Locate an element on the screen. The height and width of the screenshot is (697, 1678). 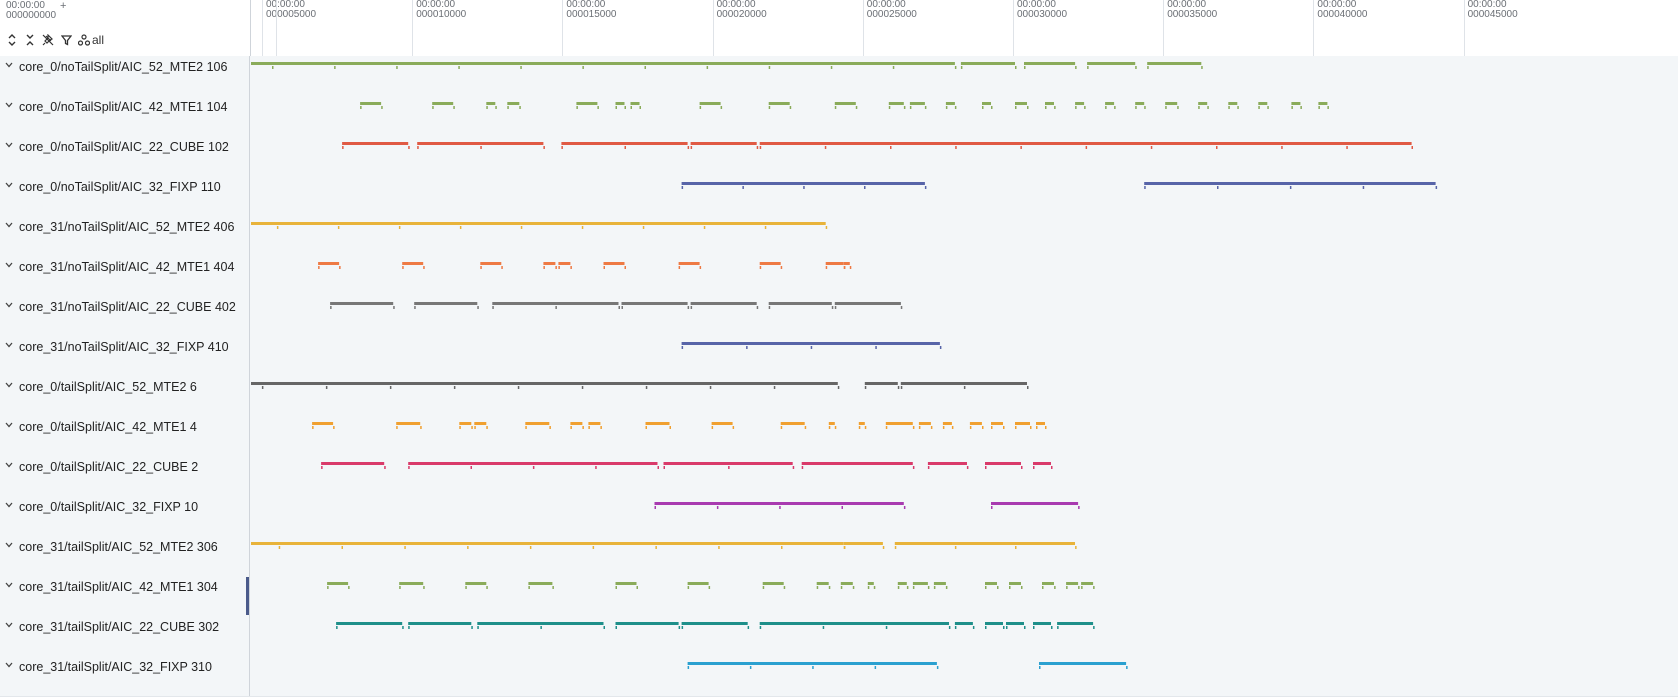
track-label: core_0/noTailSplit/AIC_32_FIXP 110 is located at coordinates (125, 196).